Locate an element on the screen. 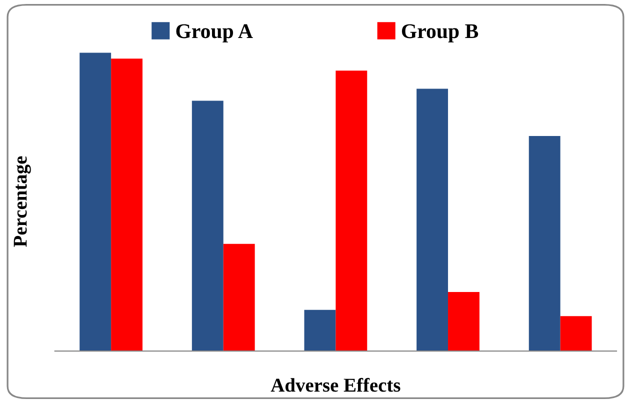 This screenshot has width=631, height=403. y-axis-title: Percentage is located at coordinates (22, 201).